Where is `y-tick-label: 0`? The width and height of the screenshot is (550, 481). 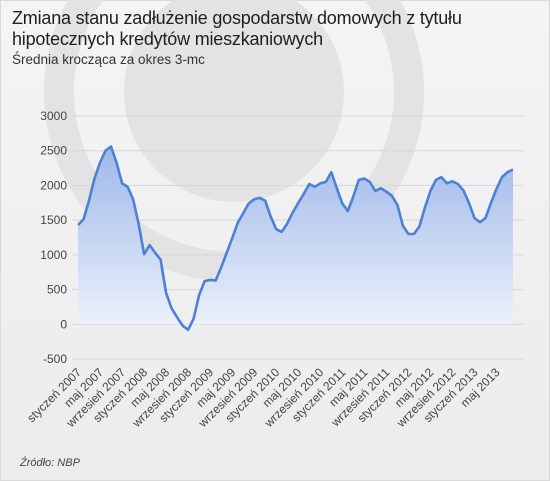 y-tick-label: 0 is located at coordinates (63, 324).